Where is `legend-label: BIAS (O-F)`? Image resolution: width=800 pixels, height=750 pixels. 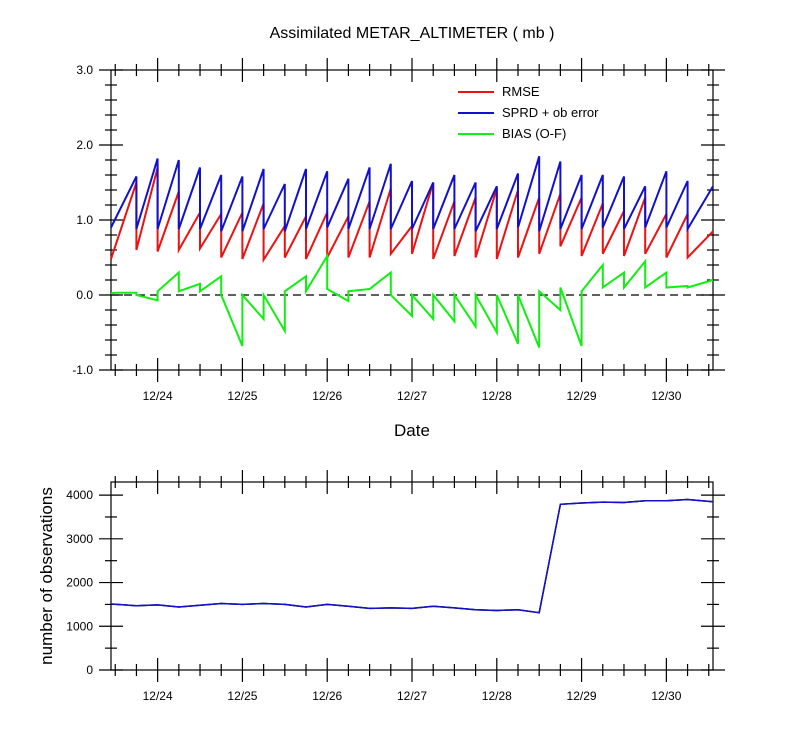 legend-label: BIAS (O-F) is located at coordinates (534, 133).